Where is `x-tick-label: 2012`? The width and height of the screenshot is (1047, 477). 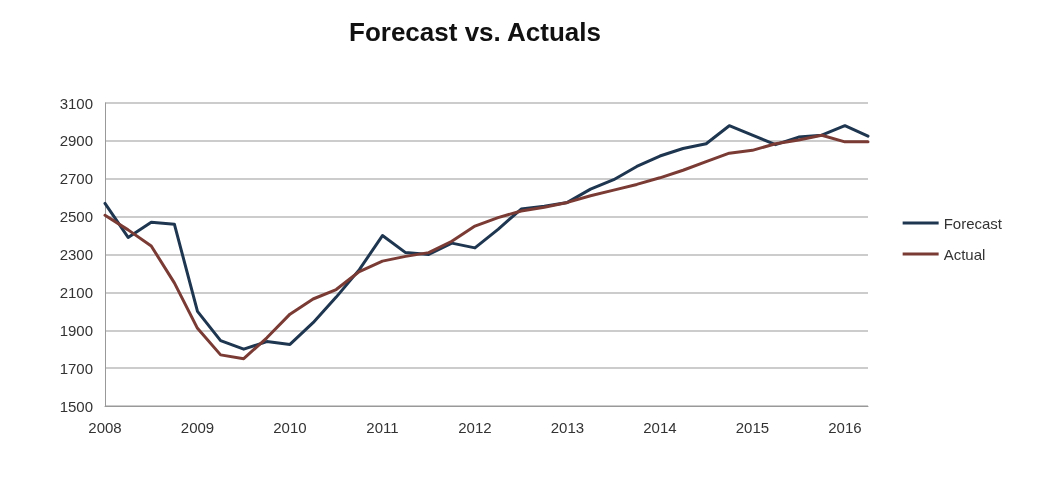
x-tick-label: 2012 is located at coordinates (475, 427).